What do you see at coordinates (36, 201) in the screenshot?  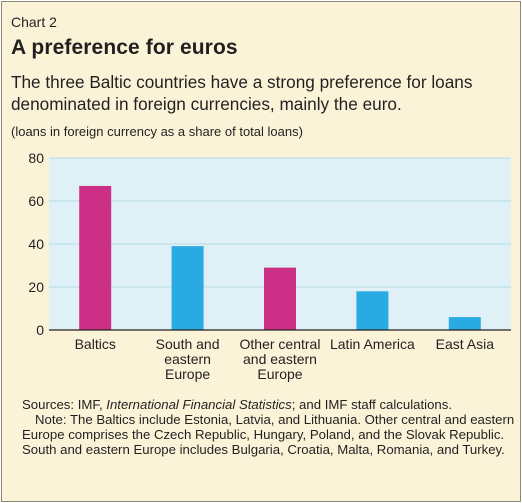 I see `y-tick-label: 60` at bounding box center [36, 201].